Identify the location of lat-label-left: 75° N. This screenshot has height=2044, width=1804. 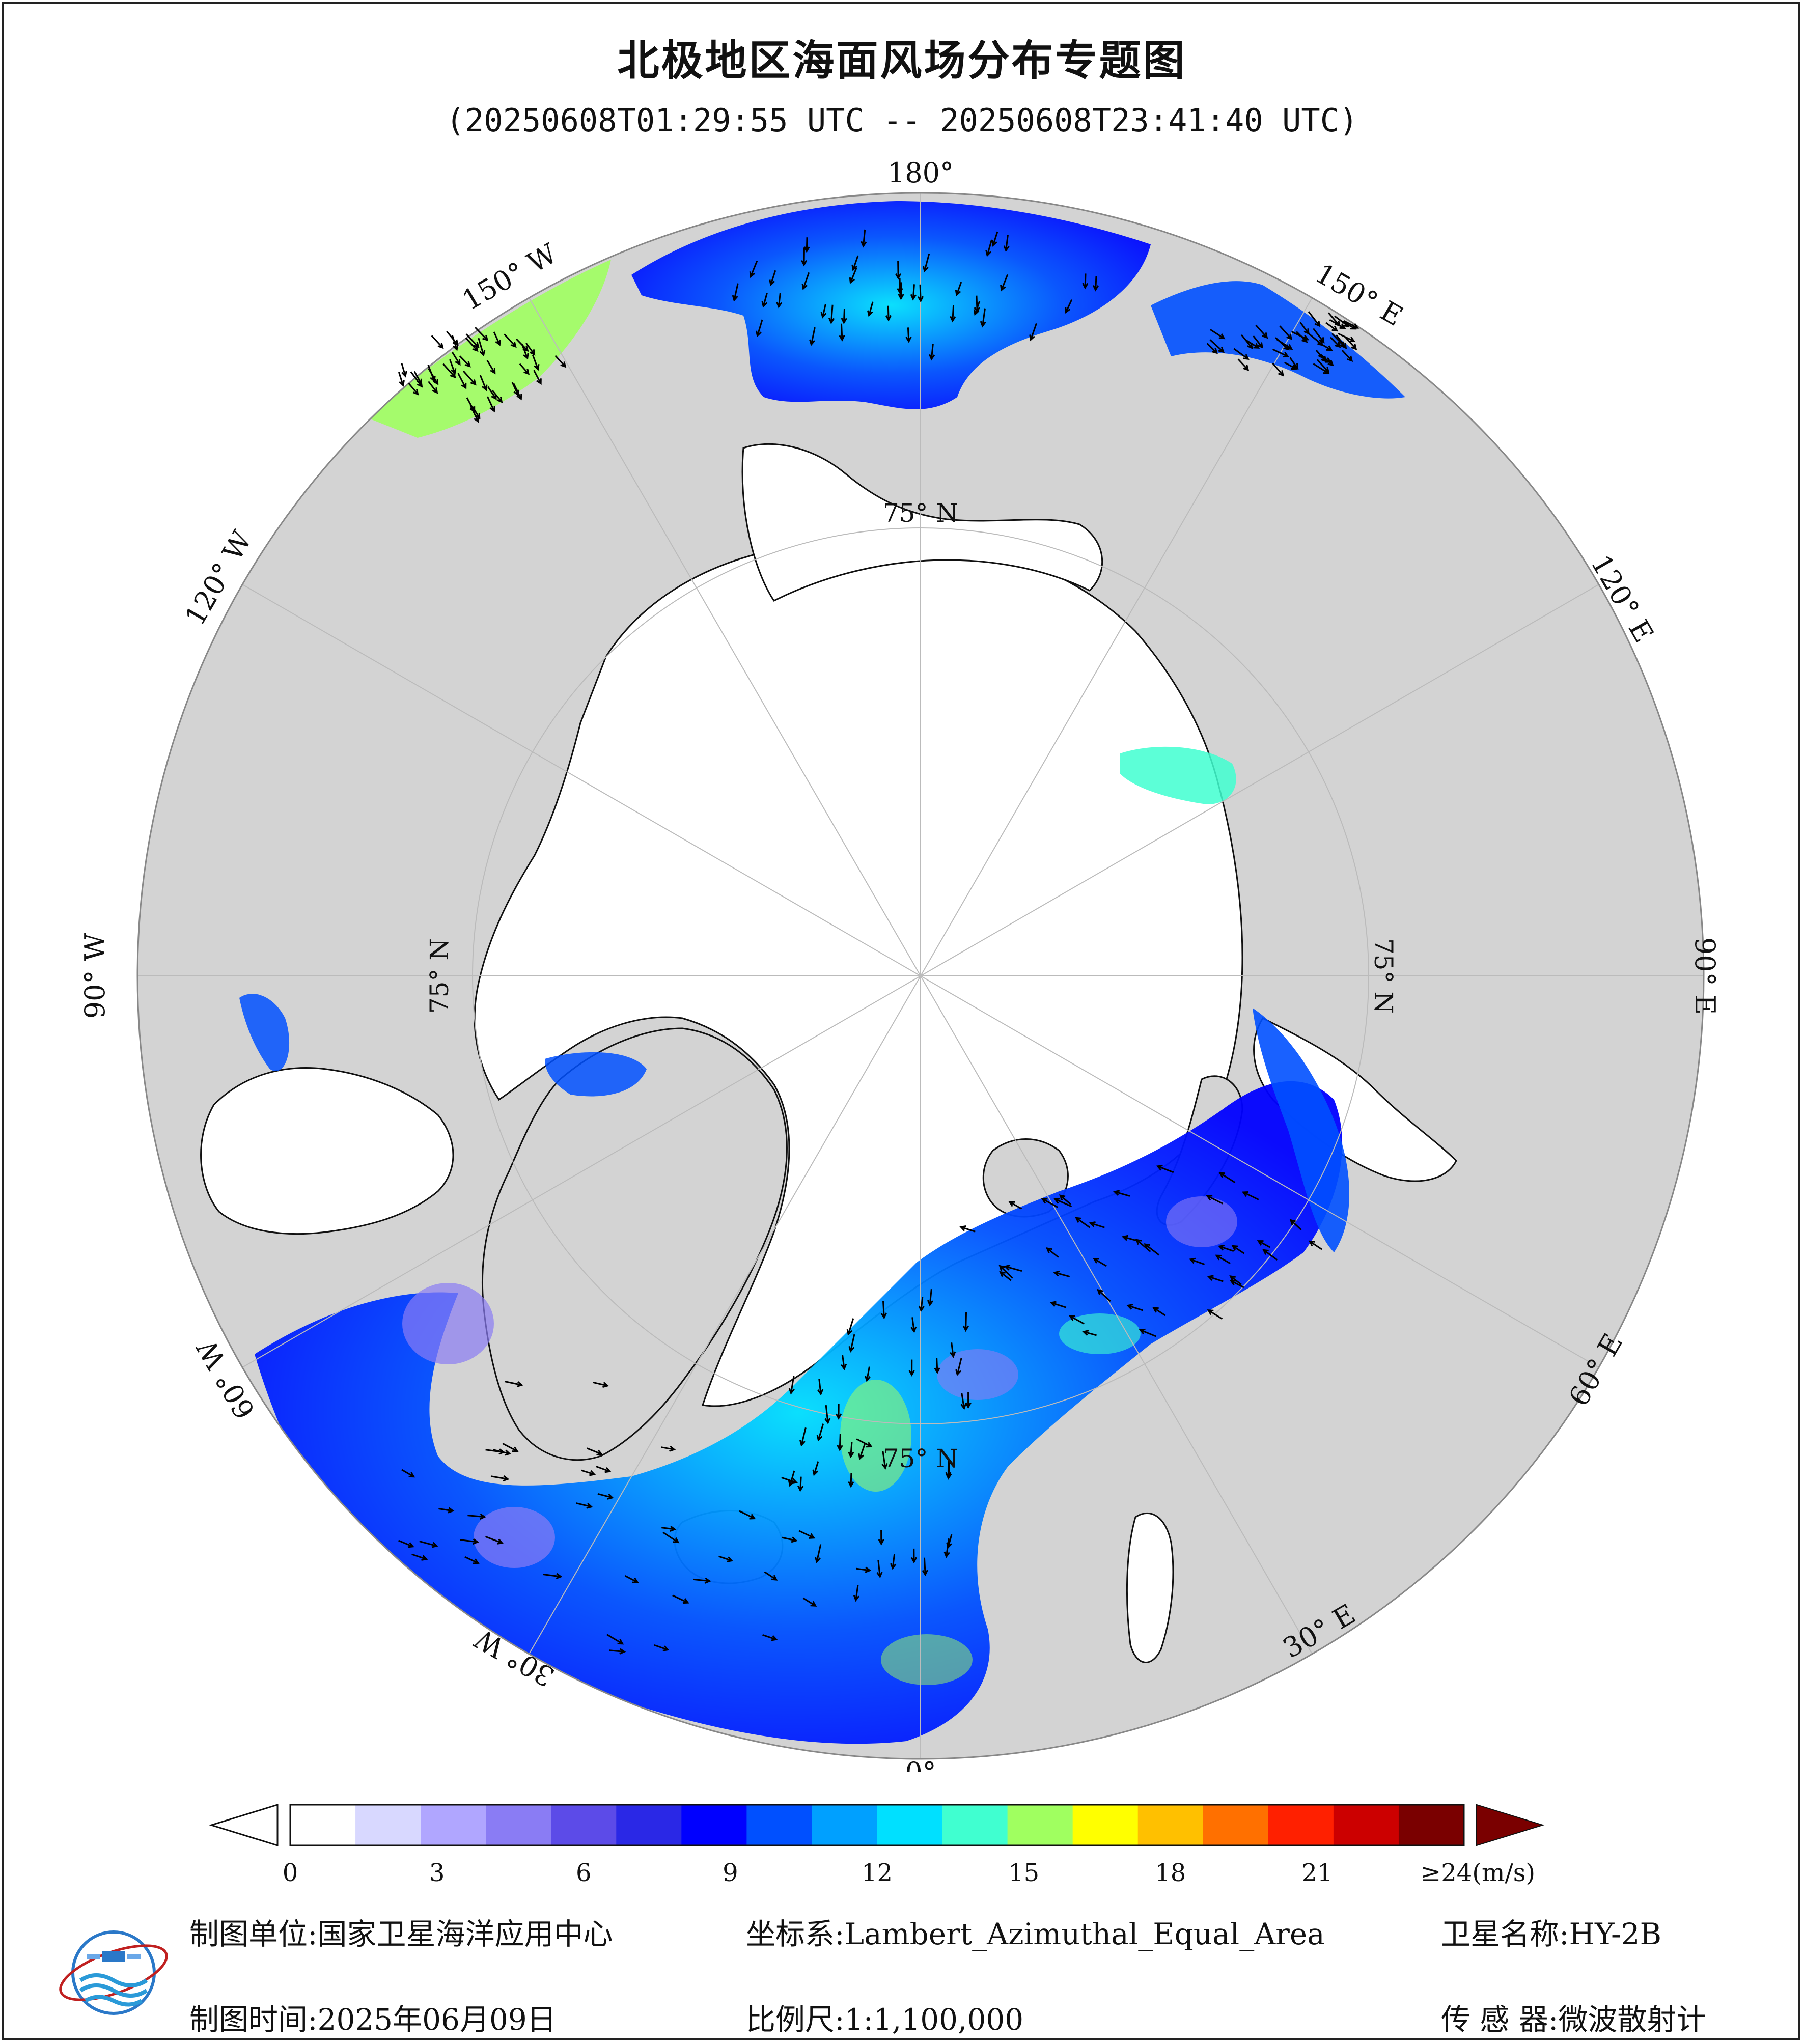
(439, 976).